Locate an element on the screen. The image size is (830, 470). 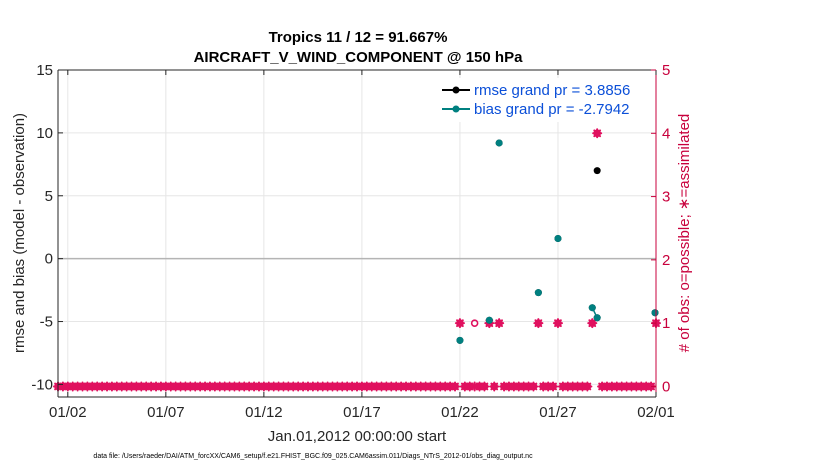
legend-rmse-marker is located at coordinates (456, 90).